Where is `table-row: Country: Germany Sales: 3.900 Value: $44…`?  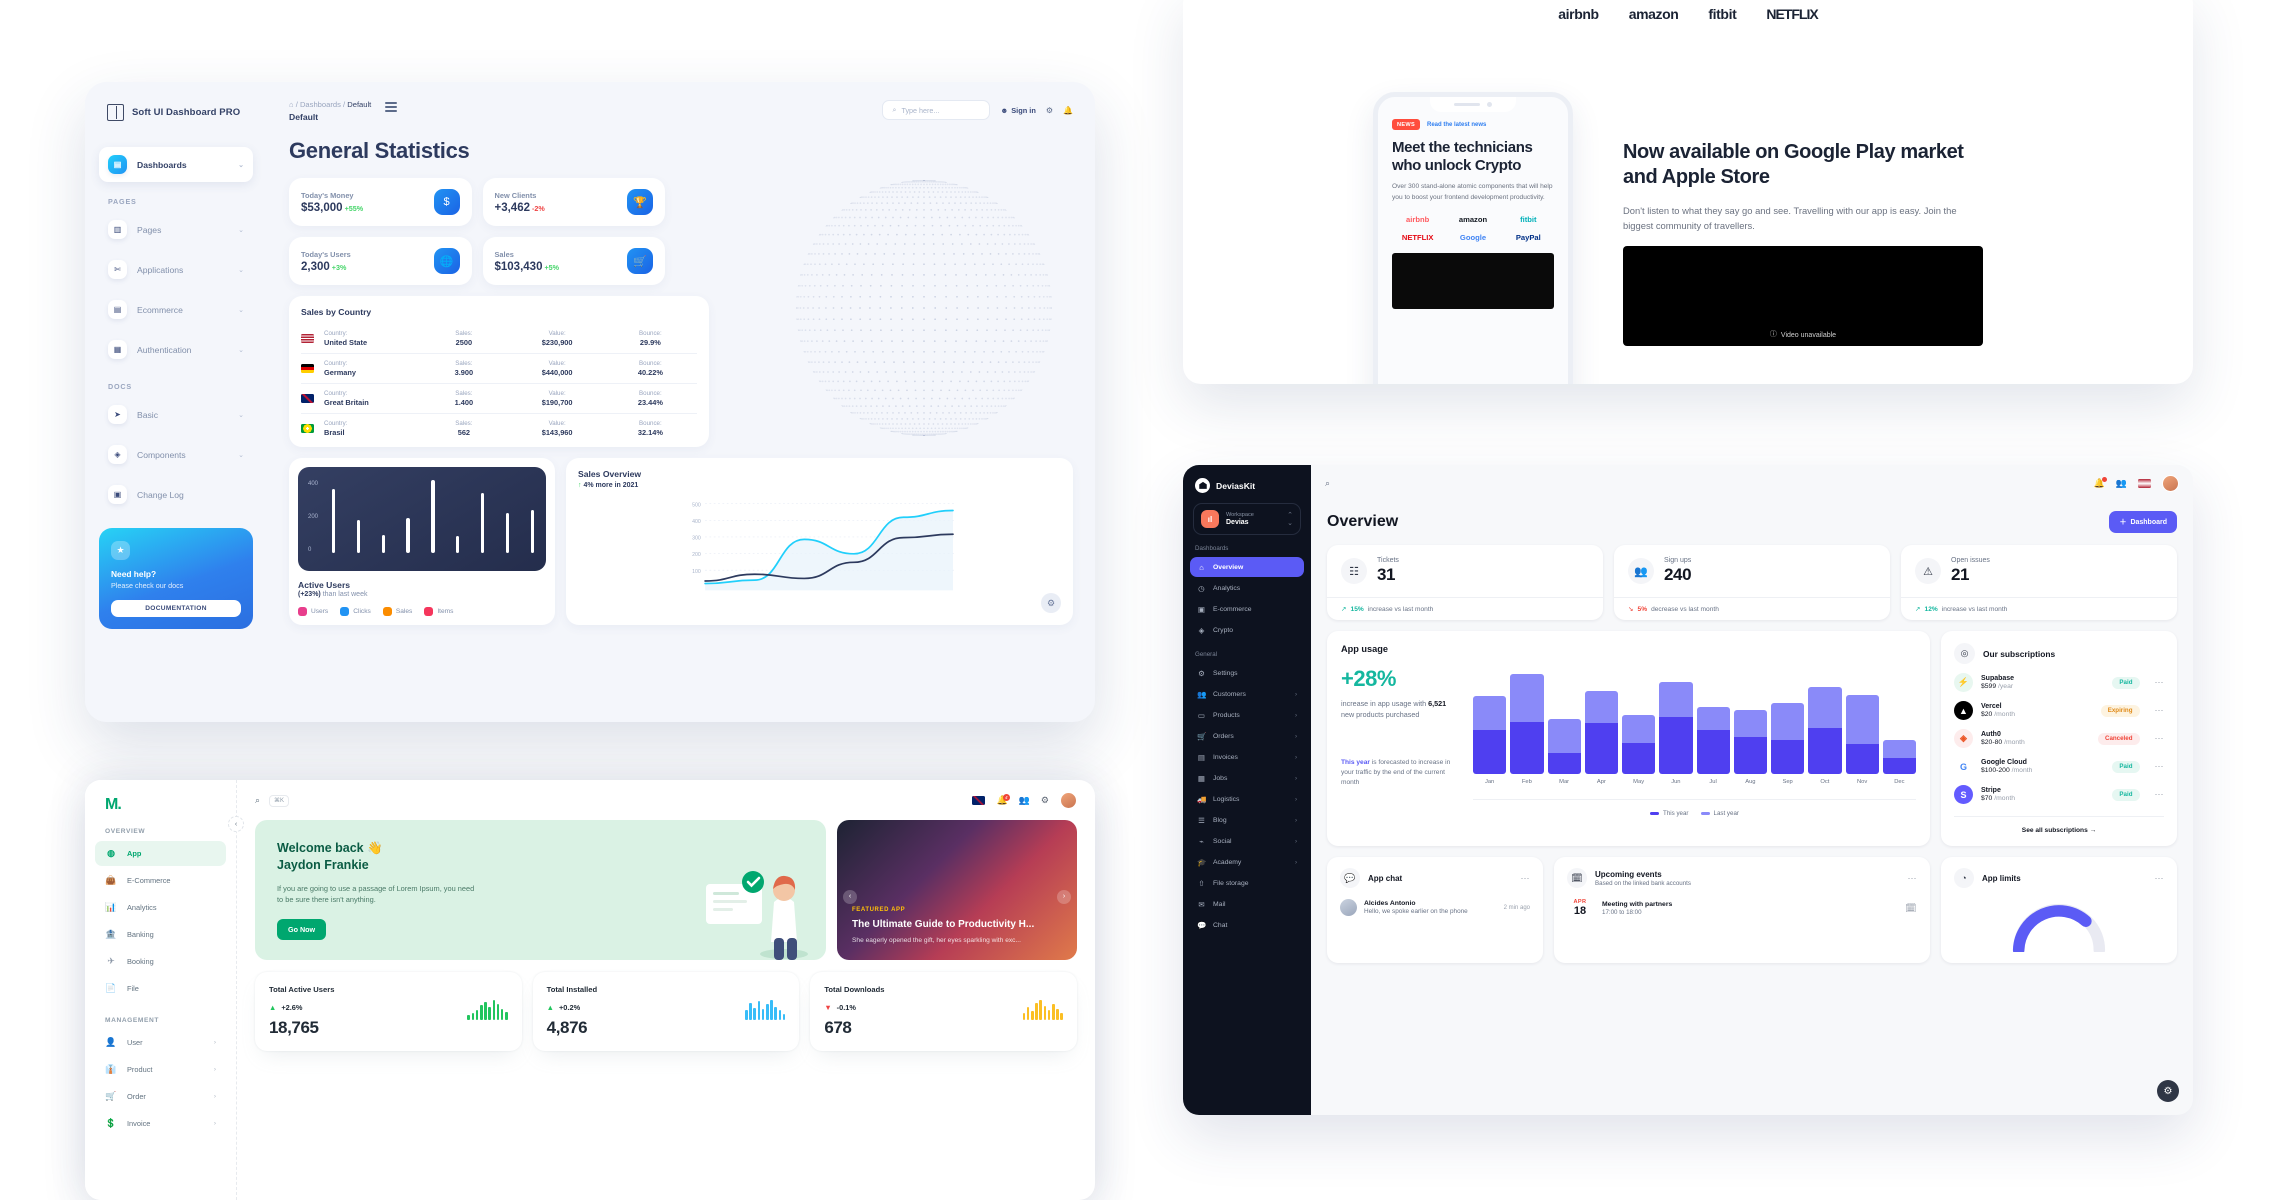 table-row: Country: Germany Sales: 3.900 Value: $44… is located at coordinates (499, 368).